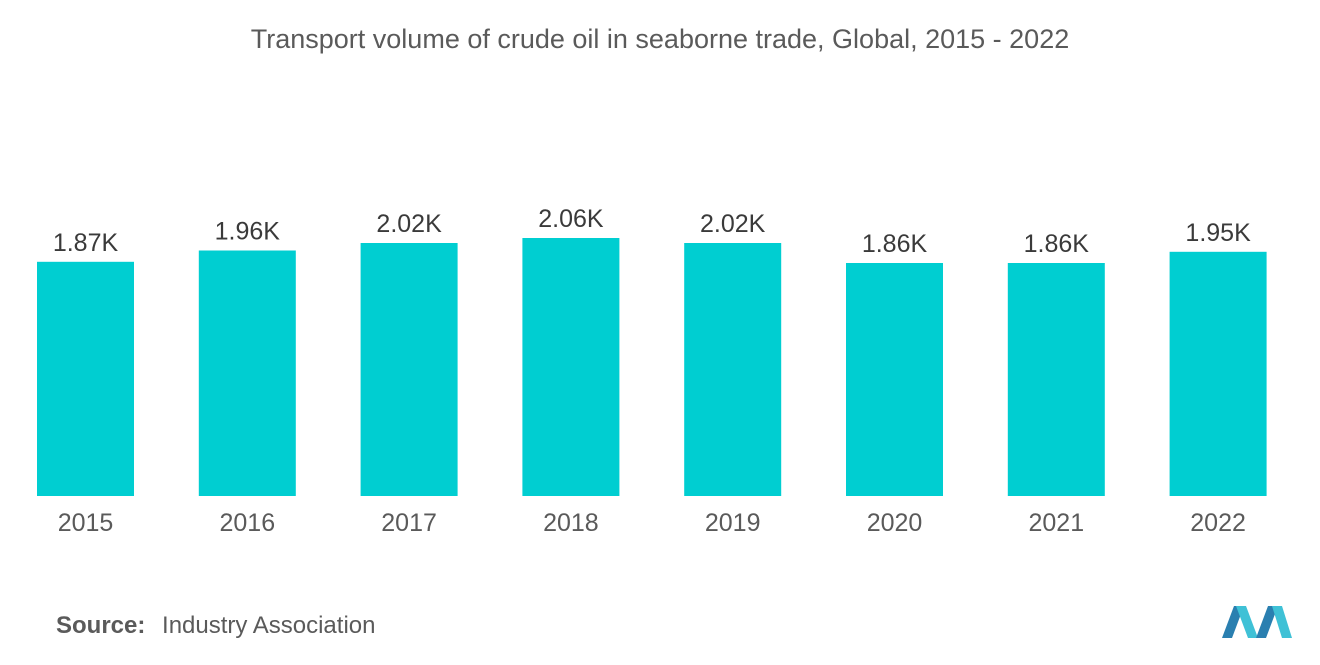 This screenshot has height=665, width=1320. I want to click on x-tick-label-2016: 2016, so click(247, 523).